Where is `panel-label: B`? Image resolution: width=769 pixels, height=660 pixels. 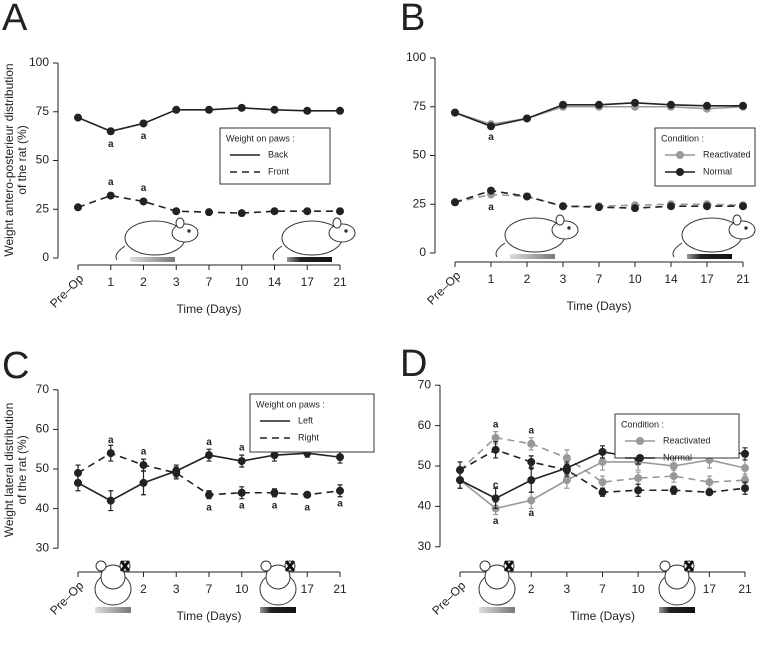 panel-label: B is located at coordinates (412, 19).